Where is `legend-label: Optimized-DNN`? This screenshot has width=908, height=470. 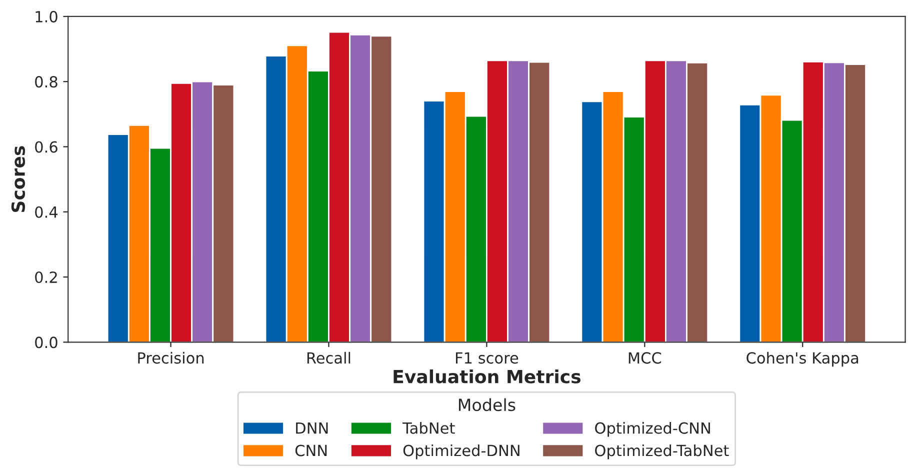 legend-label: Optimized-DNN is located at coordinates (461, 452).